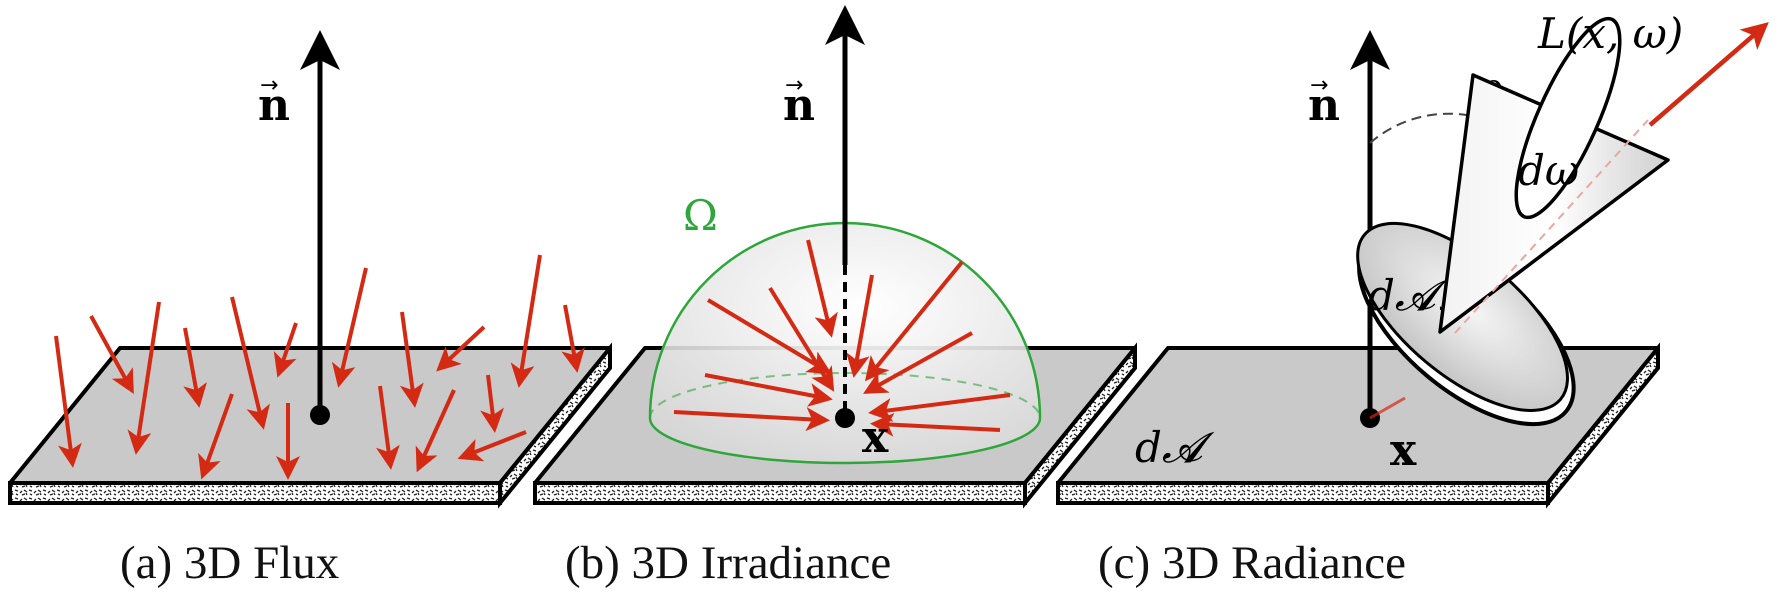 The image size is (1778, 595). I want to click on caption-irradiance: (b) 3D Irradiance, so click(728, 563).